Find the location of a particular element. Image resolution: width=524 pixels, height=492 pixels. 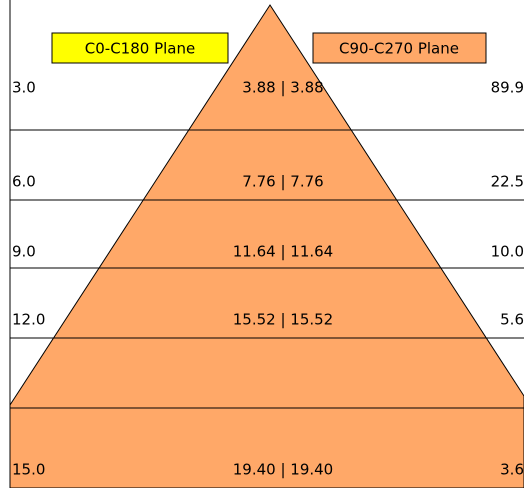

illuminance-label: 5.6 is located at coordinates (512, 320).